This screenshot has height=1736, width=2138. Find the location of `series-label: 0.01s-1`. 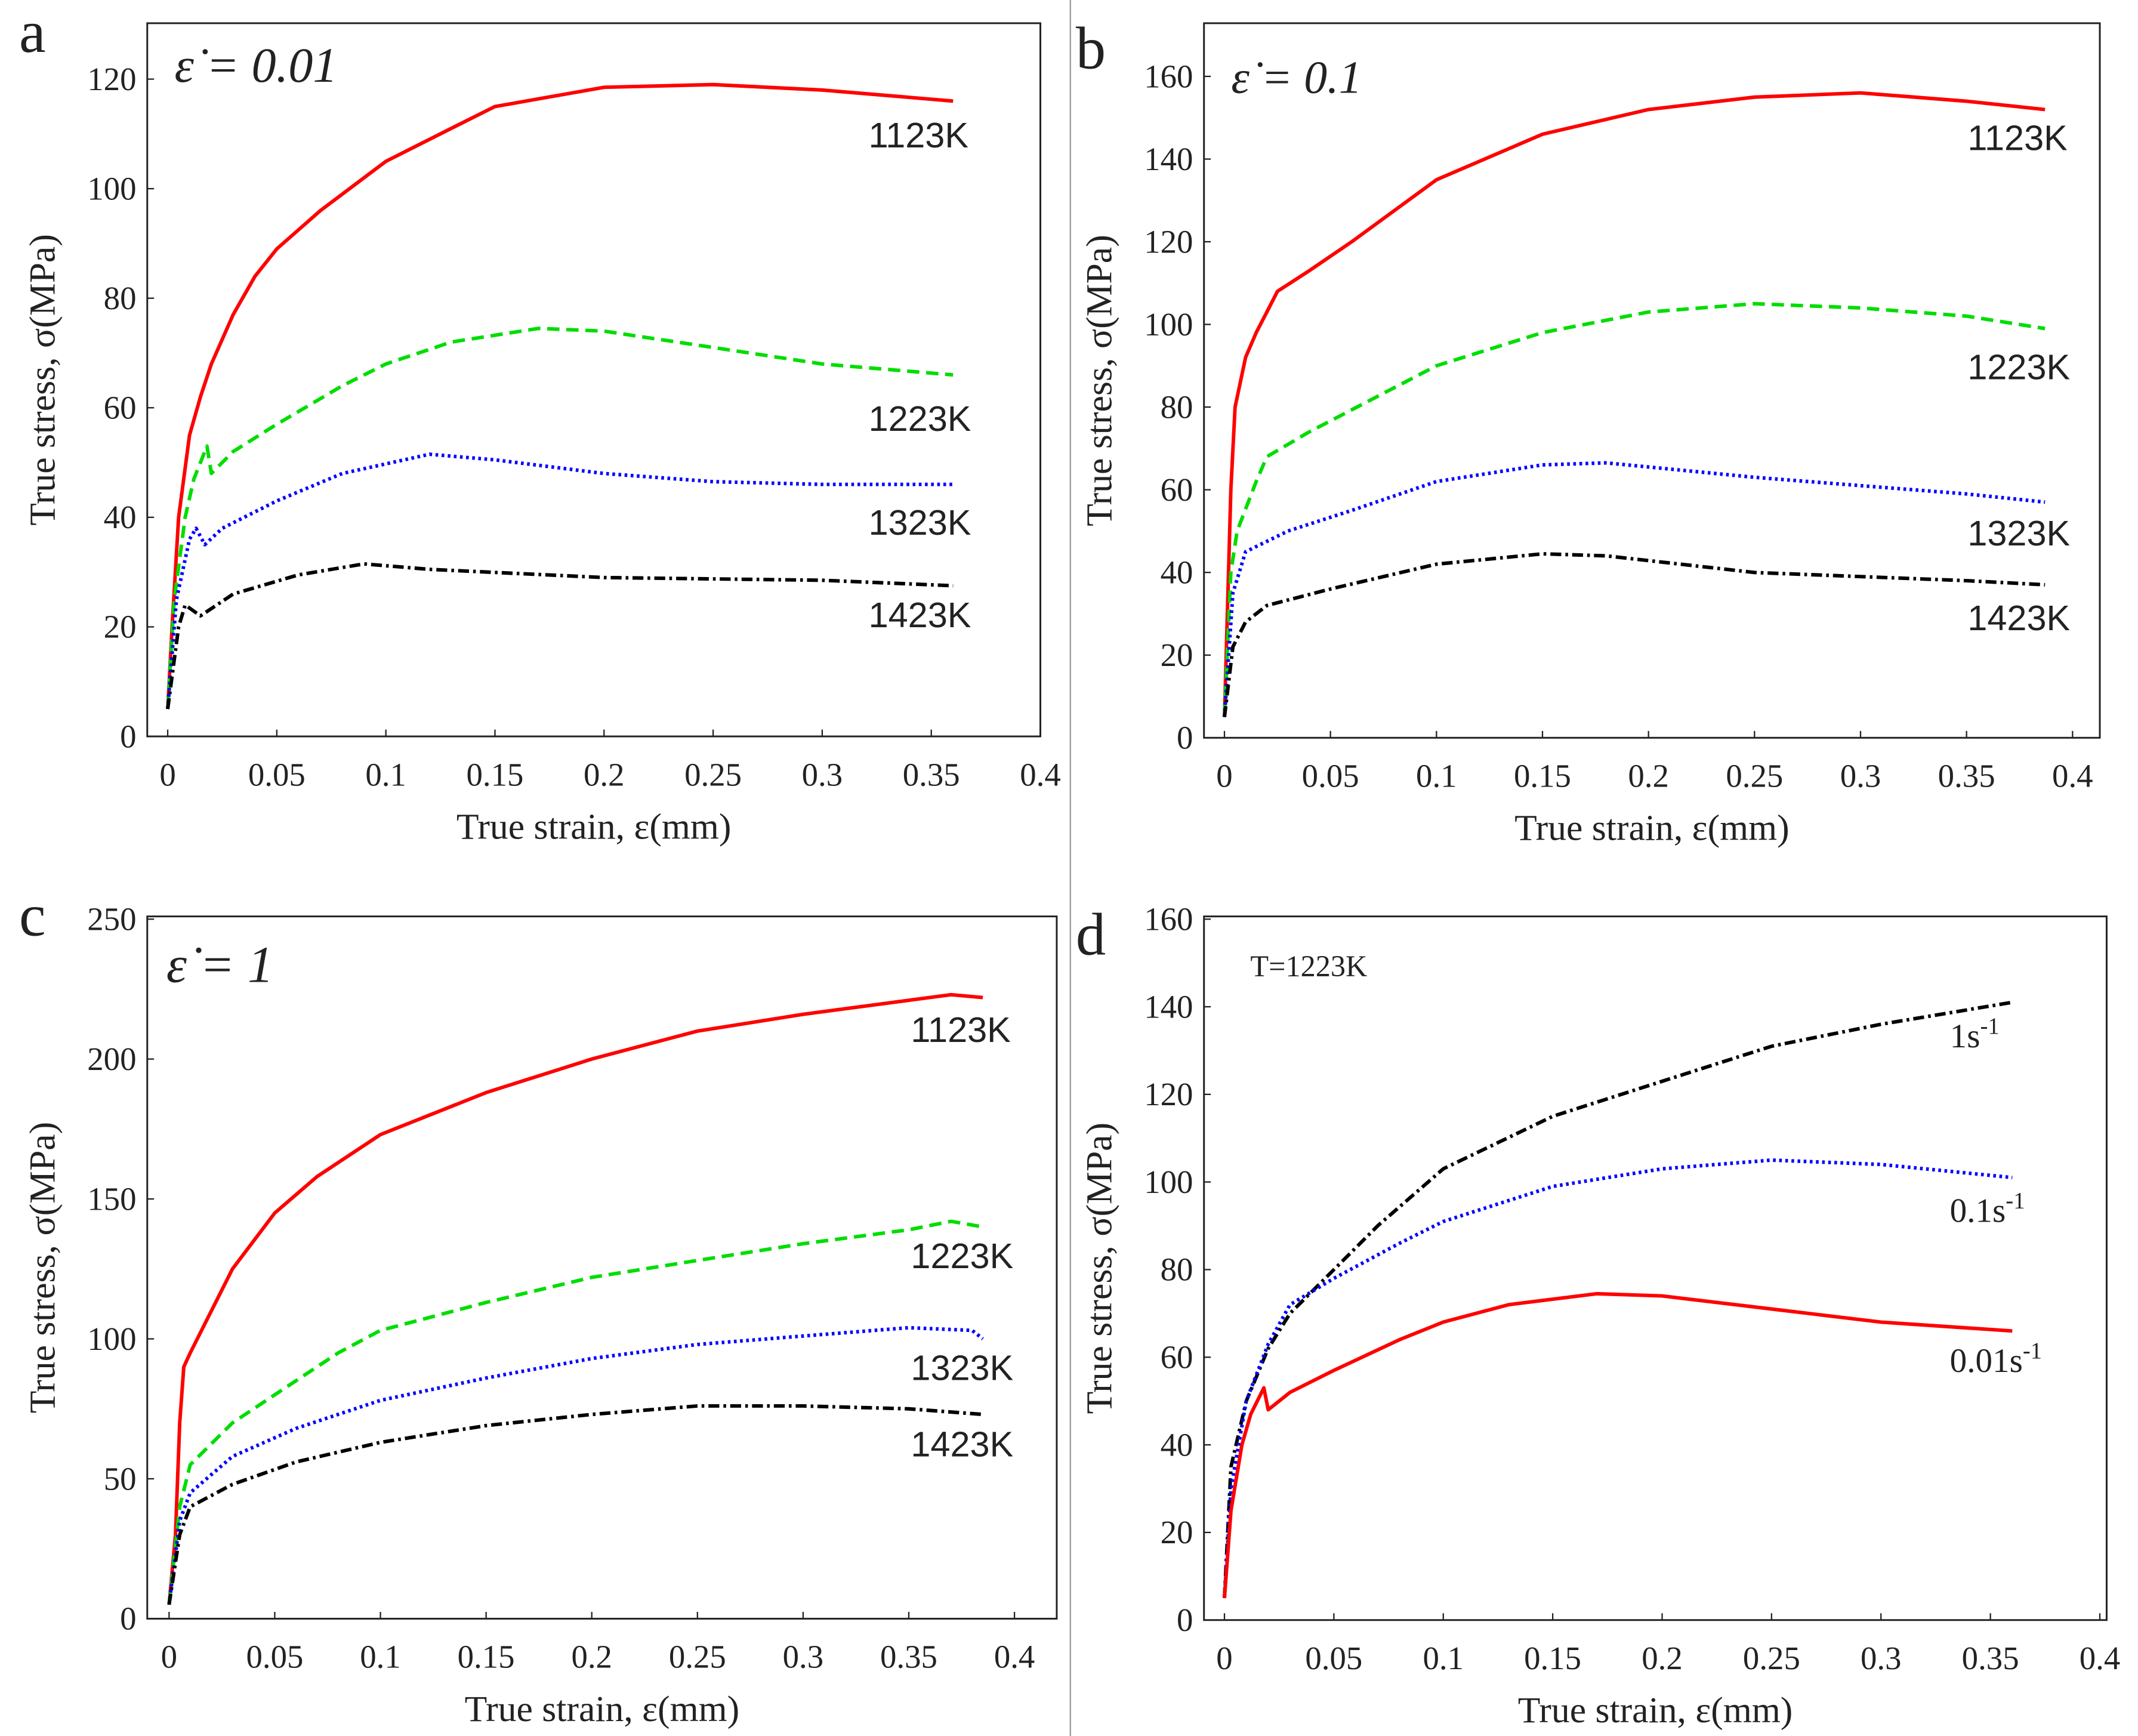

series-label: 0.01s-1 is located at coordinates (1997, 1359).